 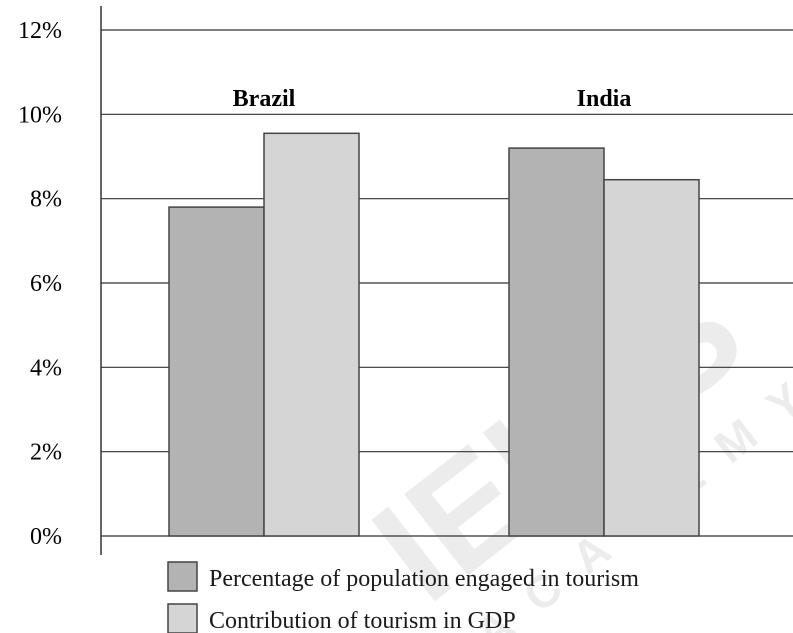 What do you see at coordinates (46, 200) in the screenshot?
I see `y-tick-label: 8%` at bounding box center [46, 200].